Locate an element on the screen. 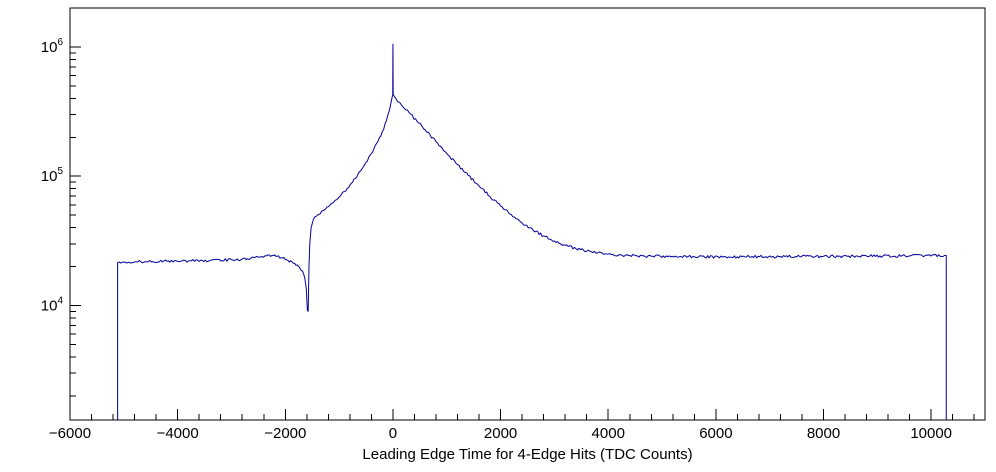 The height and width of the screenshot is (472, 996). x-tick-label: 6000 is located at coordinates (715, 433).